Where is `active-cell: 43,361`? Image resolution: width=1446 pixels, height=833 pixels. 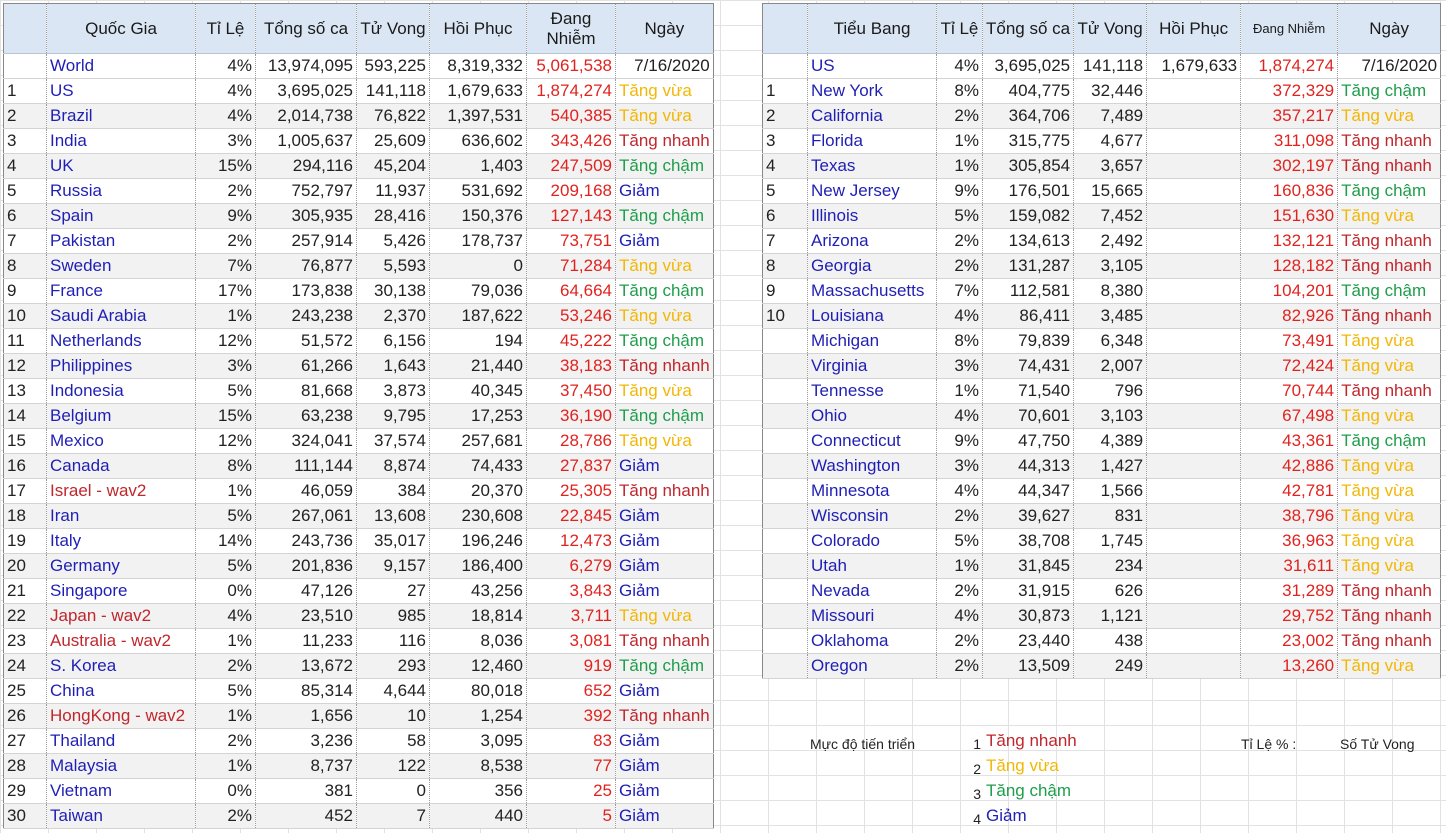 active-cell: 43,361 is located at coordinates (1289, 441).